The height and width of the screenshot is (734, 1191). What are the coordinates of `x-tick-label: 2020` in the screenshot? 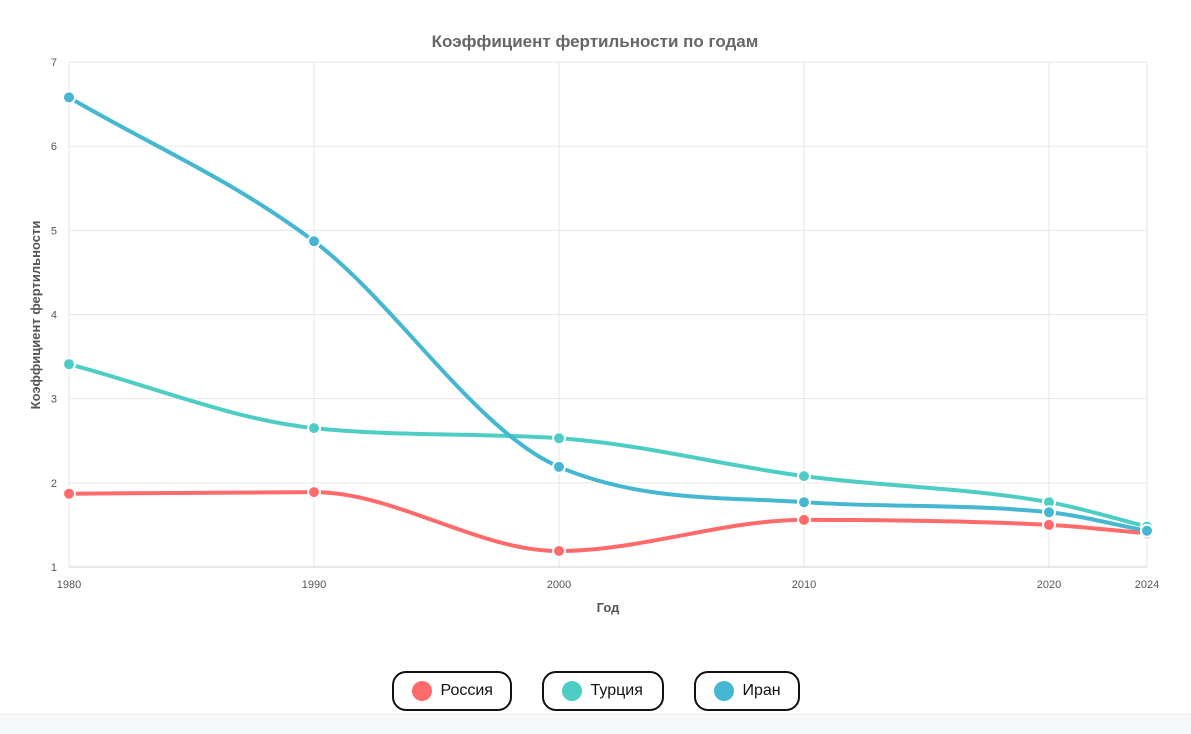 It's located at (1049, 585).